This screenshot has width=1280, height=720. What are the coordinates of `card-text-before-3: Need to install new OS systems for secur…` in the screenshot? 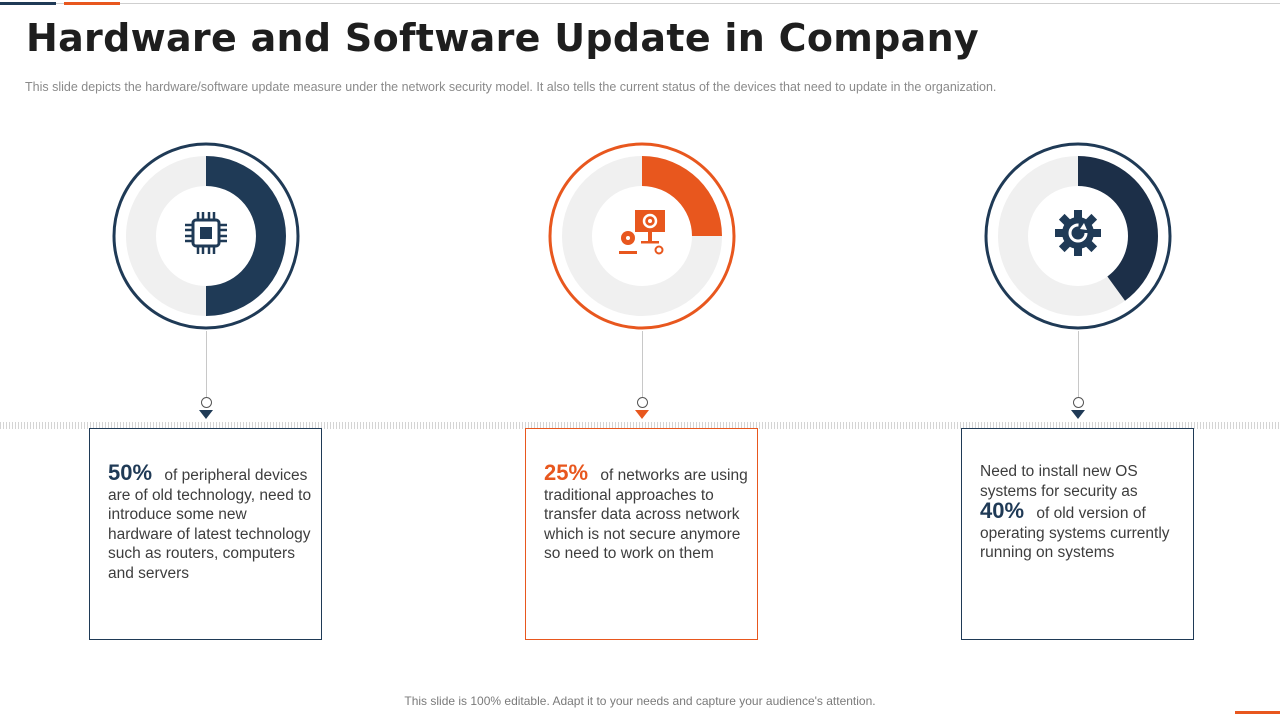 It's located at (1059, 481).